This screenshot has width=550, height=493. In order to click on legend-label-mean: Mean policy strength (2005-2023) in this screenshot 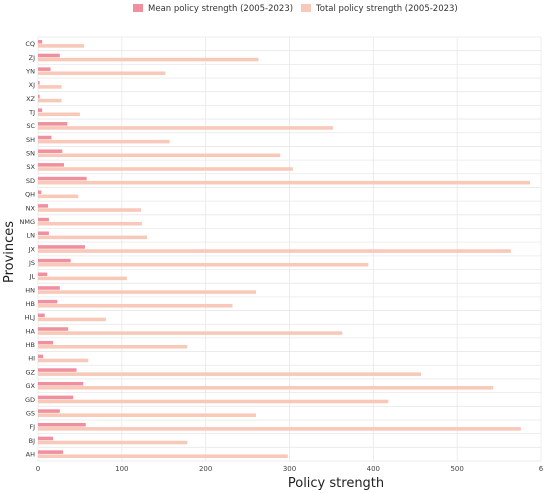, I will do `click(220, 9)`.